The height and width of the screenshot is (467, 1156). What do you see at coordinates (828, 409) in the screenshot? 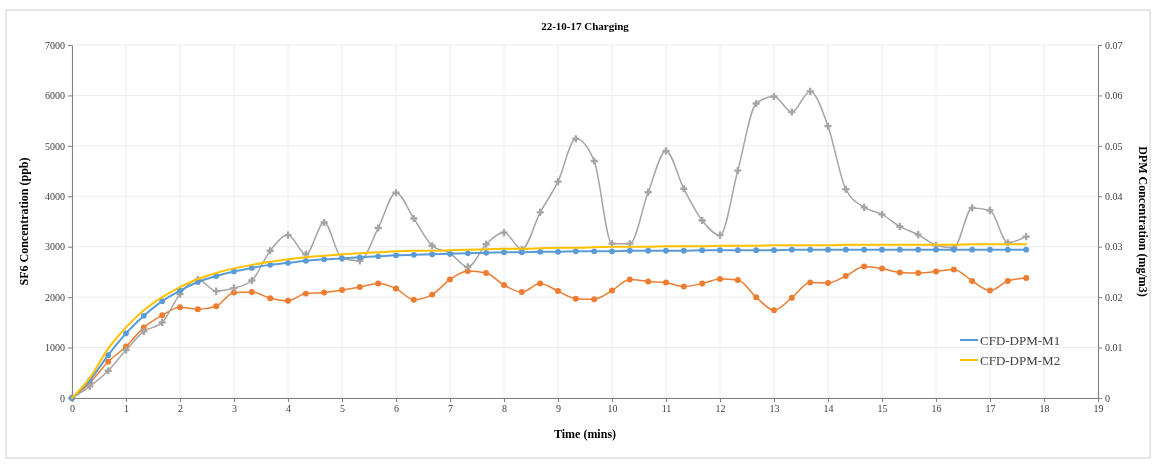
I see `x-tick-label: 14` at bounding box center [828, 409].